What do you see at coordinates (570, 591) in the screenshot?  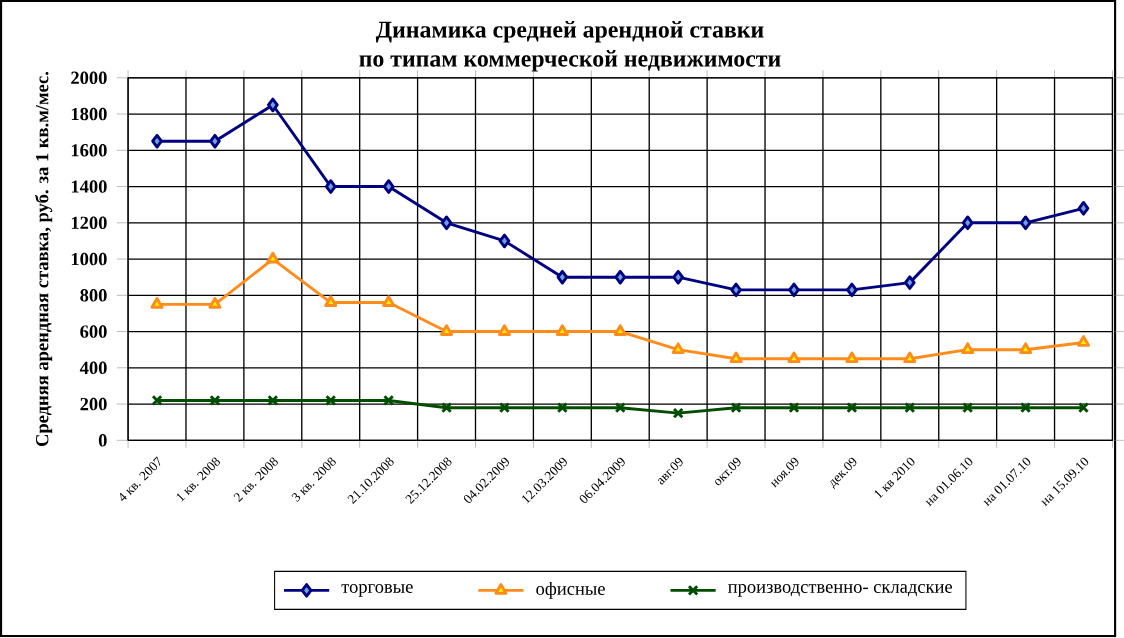 I see `legend-label: офисные` at bounding box center [570, 591].